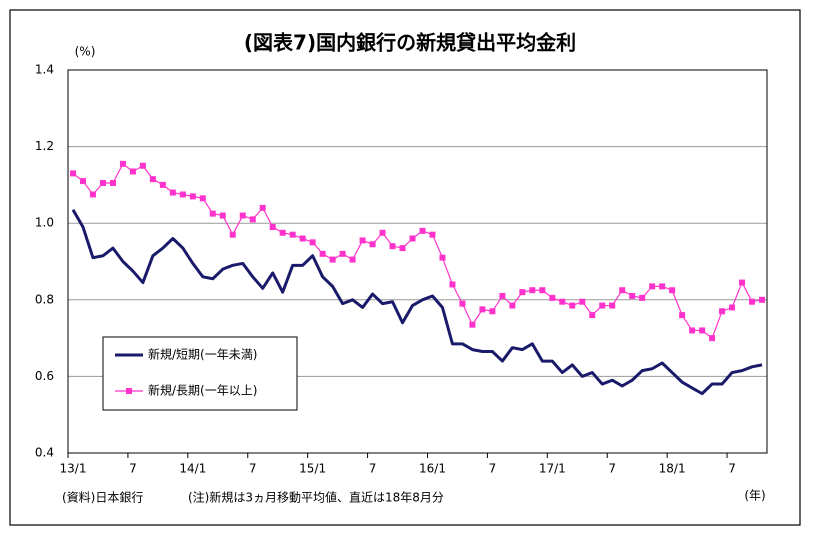 The width and height of the screenshot is (813, 538). Describe the element at coordinates (202, 390) in the screenshot. I see `legend-label: 新規/長期(一年以上)` at that location.